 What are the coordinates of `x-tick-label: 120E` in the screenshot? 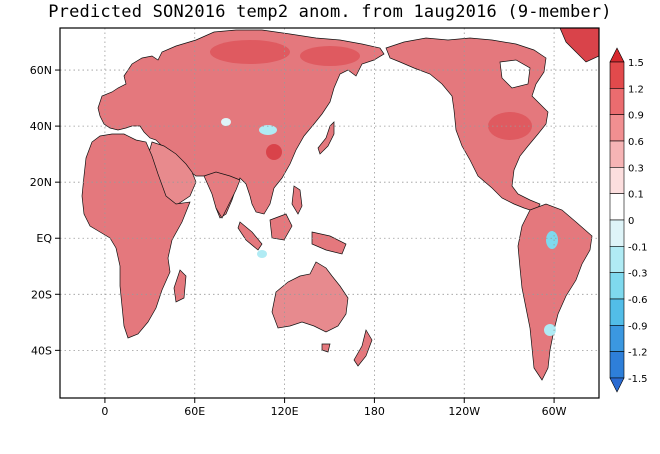 It's located at (285, 411).